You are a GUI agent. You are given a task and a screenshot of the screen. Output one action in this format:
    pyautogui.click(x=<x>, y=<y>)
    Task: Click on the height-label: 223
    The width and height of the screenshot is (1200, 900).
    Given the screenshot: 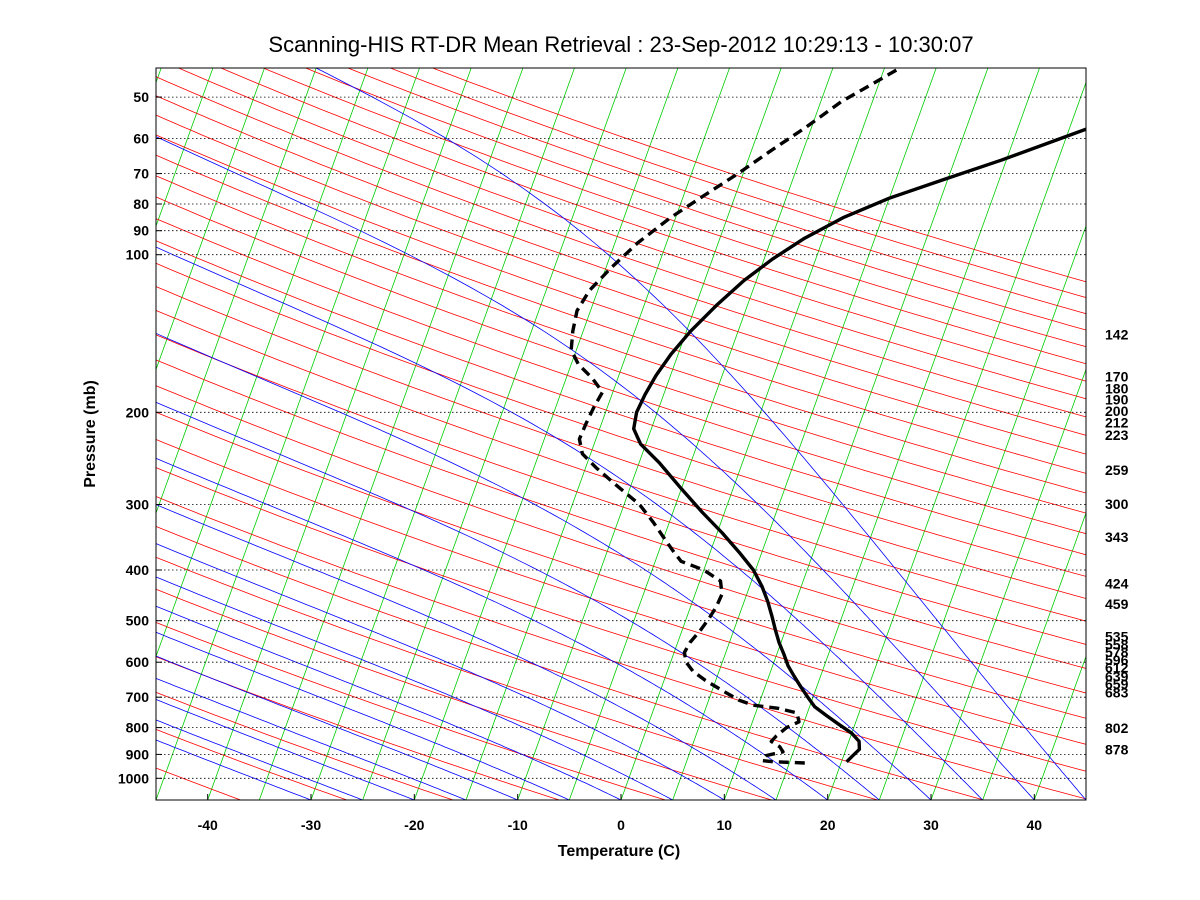 What is the action you would take?
    pyautogui.click(x=1117, y=435)
    